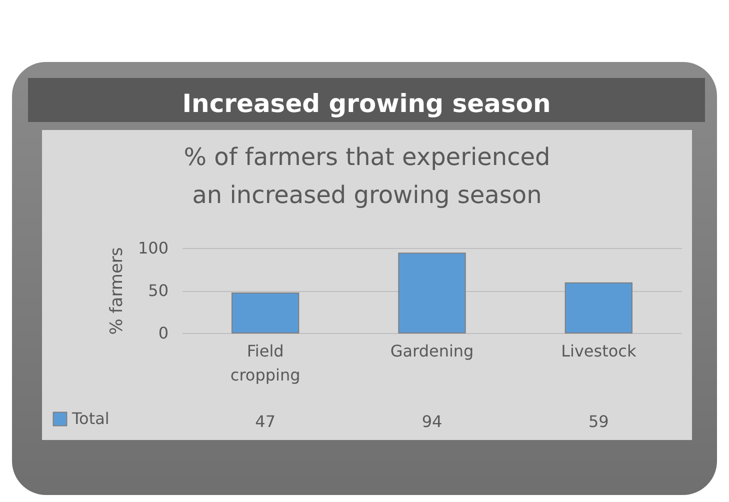 Image resolution: width=729 pixels, height=502 pixels. What do you see at coordinates (599, 351) in the screenshot?
I see `x-tick-label: Livestock` at bounding box center [599, 351].